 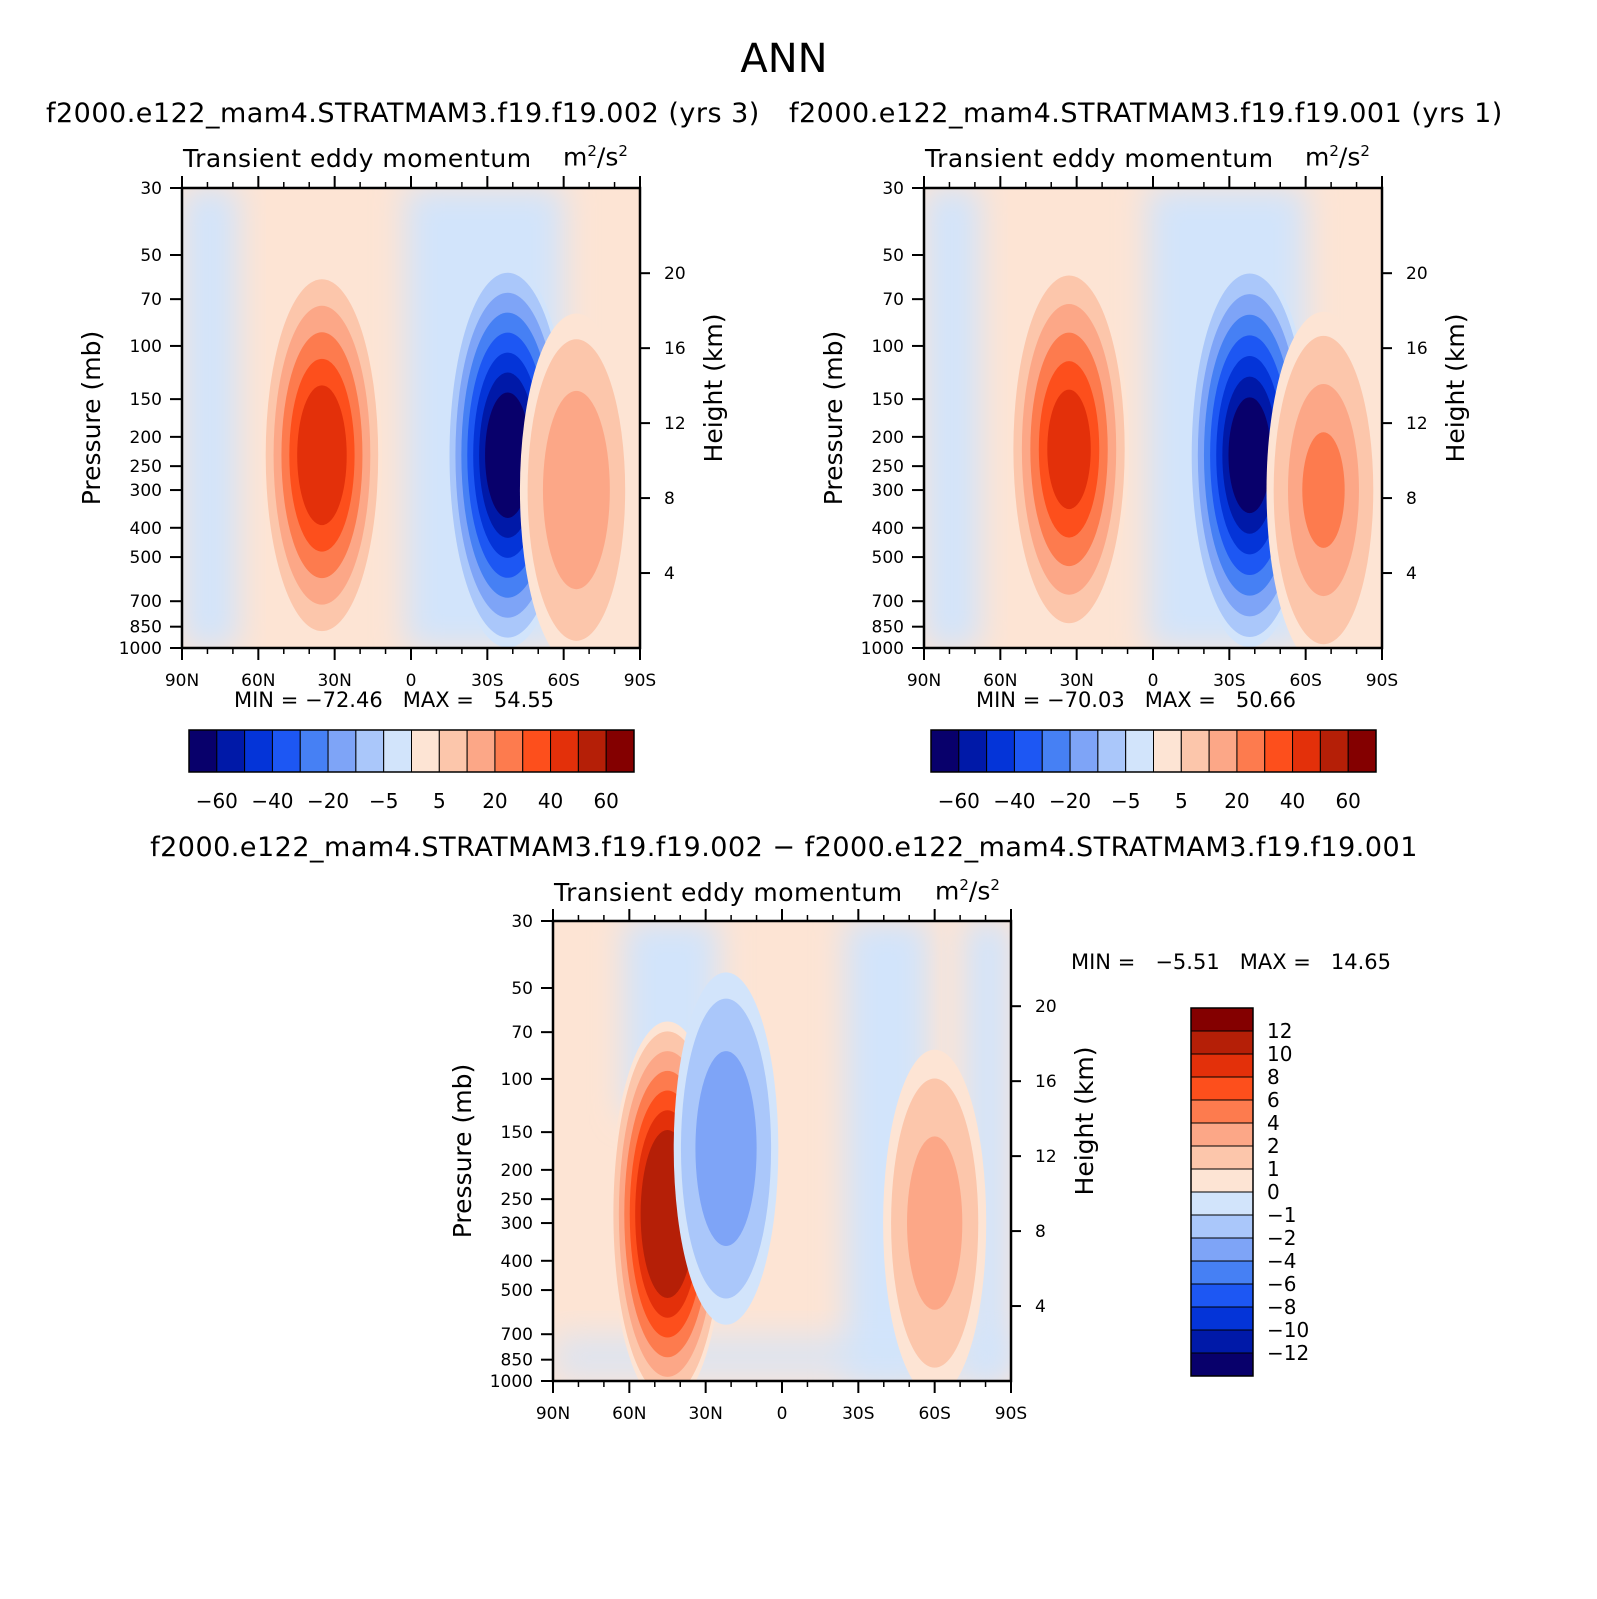 I want to click on y-tick-label-3-100: 100, so click(x=517, y=1080).